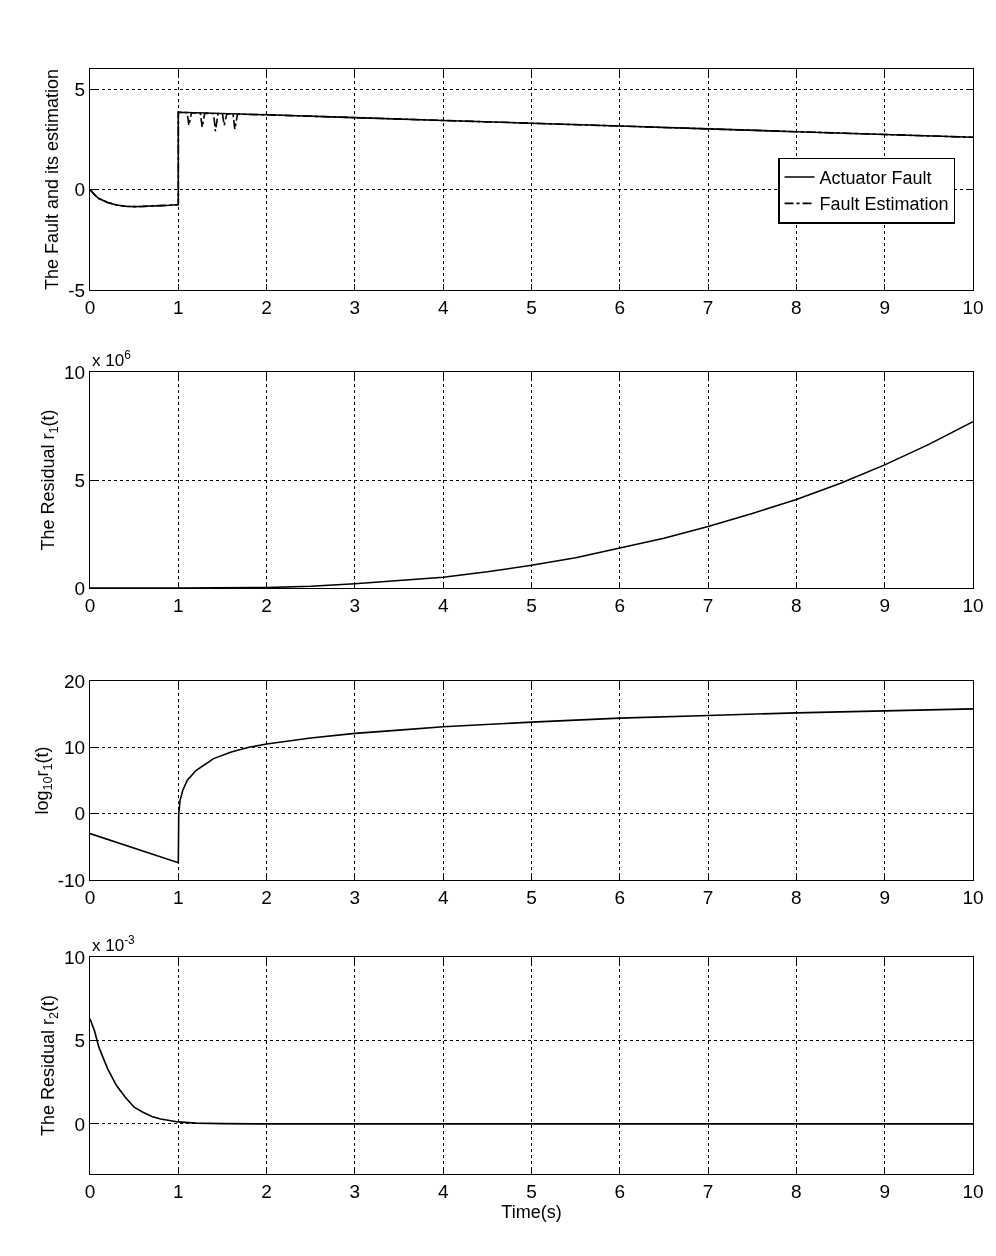 This screenshot has width=996, height=1256. Describe the element at coordinates (52, 179) in the screenshot. I see `y-axis-title: The Fault and its estimation` at that location.